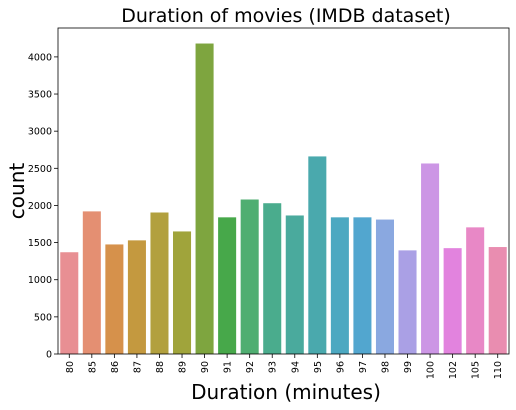 Image resolution: width=516 pixels, height=410 pixels. I want to click on x-tick-label: 91, so click(228, 367).